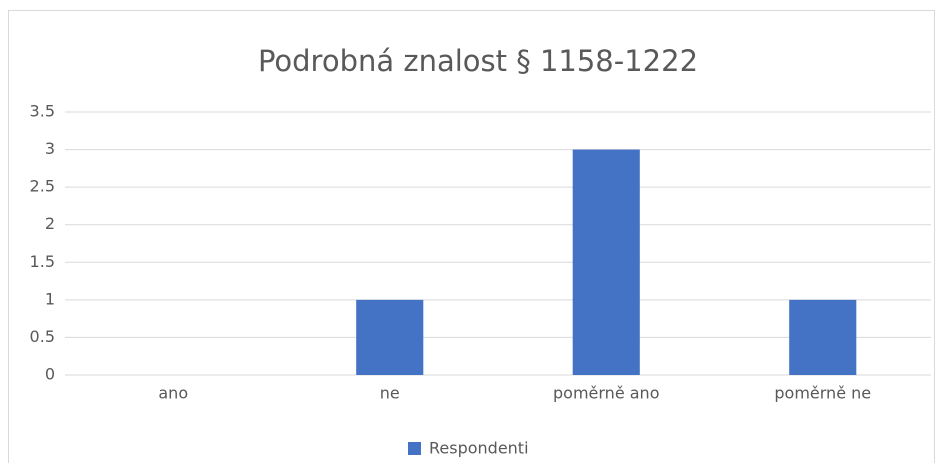 The width and height of the screenshot is (936, 463). What do you see at coordinates (50, 148) in the screenshot?
I see `y-tick-label: 3` at bounding box center [50, 148].